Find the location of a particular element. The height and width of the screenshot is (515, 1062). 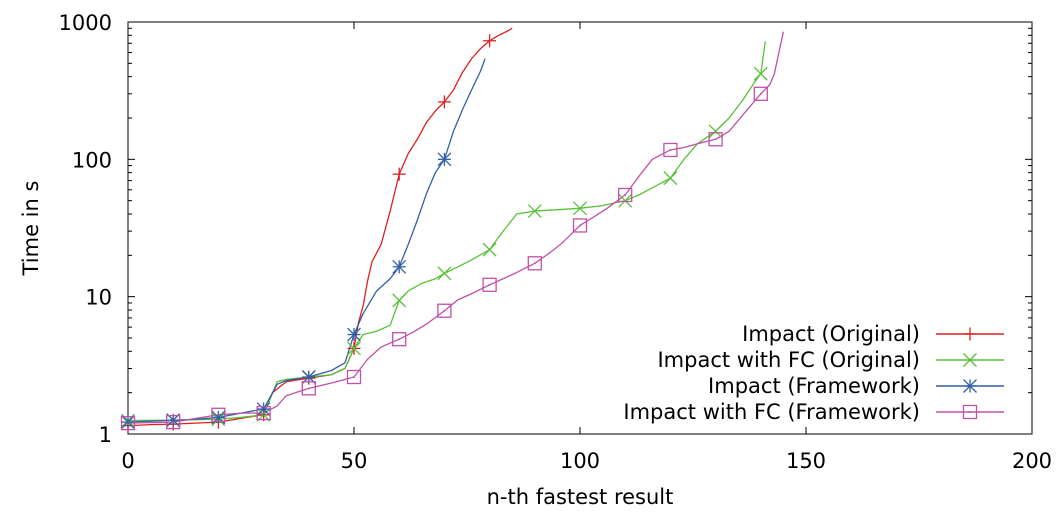

x-tick-label: 50 is located at coordinates (354, 461).